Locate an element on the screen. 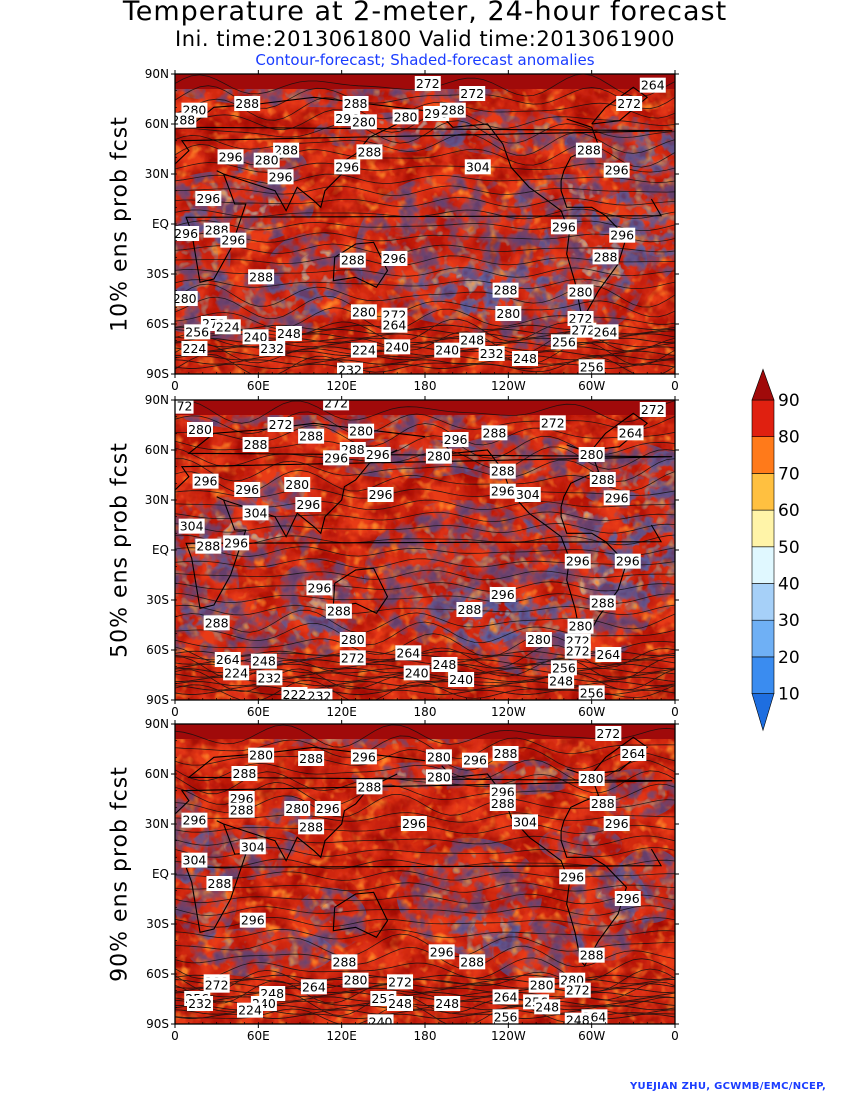 Image resolution: width=850 pixels, height=1100 pixels. svg-text: 224 is located at coordinates (250, 1010).